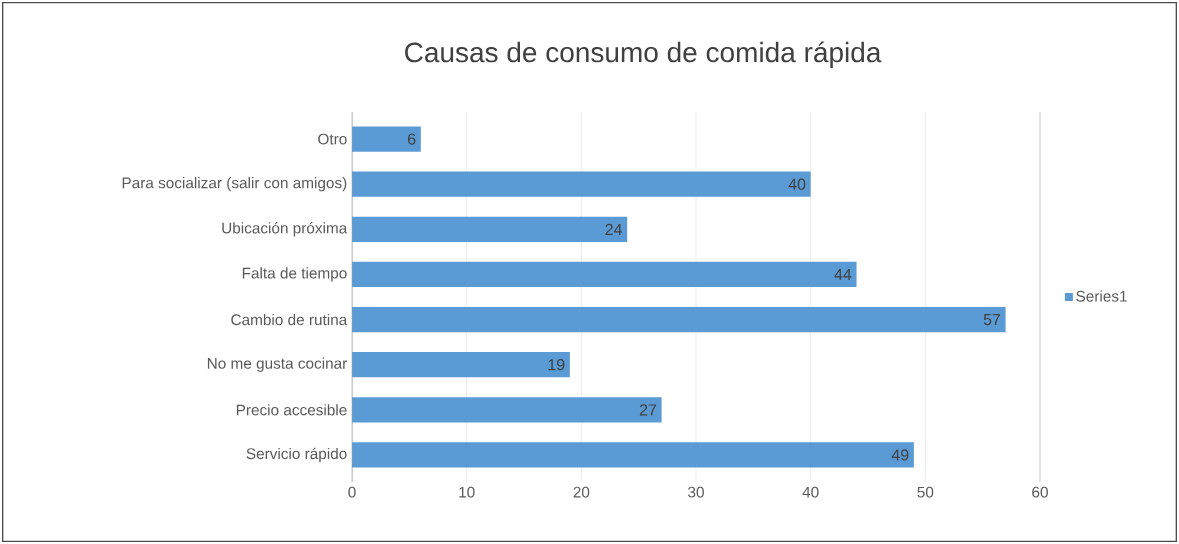  I want to click on chart-title: Causas de consumo de comida rápida, so click(643, 54).